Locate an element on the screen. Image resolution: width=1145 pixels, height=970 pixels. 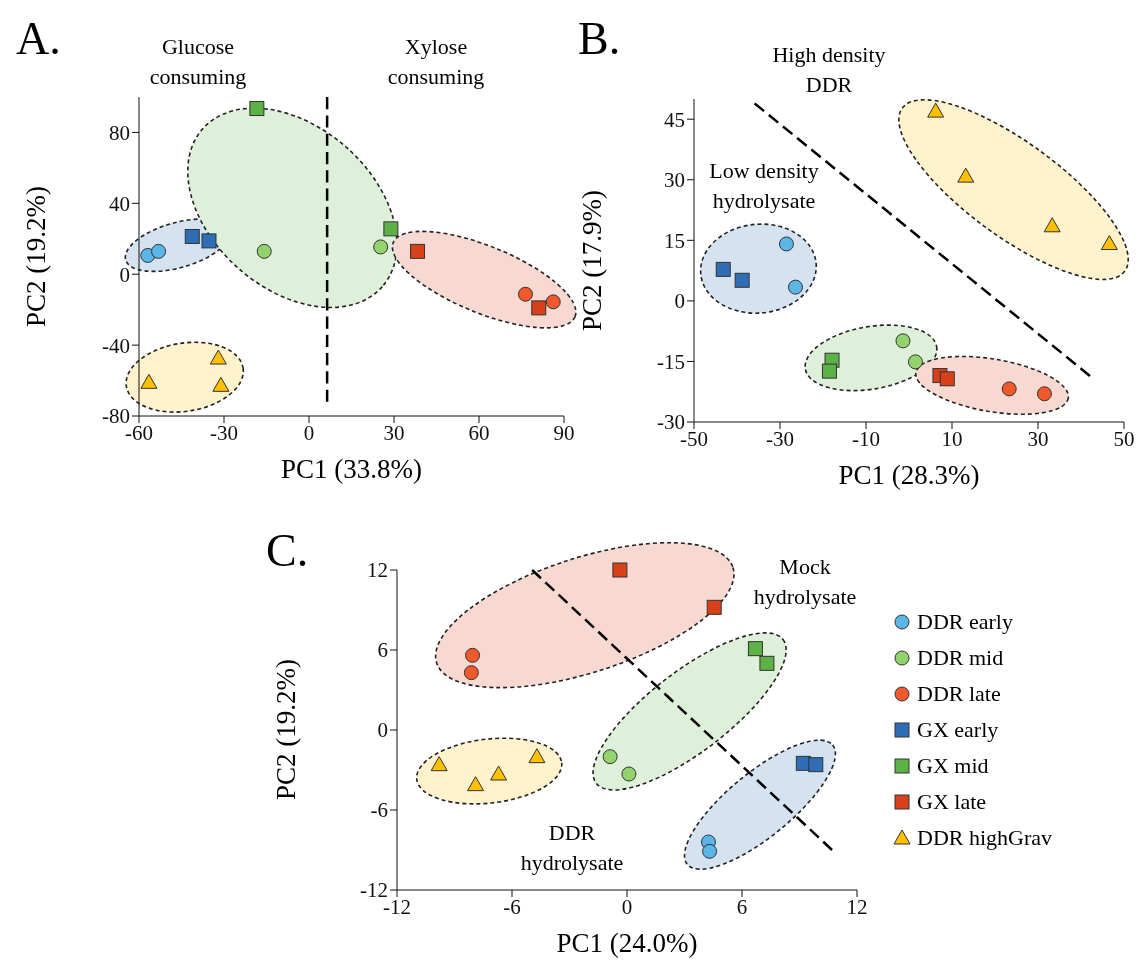
chart-title: B. is located at coordinates (599, 38).